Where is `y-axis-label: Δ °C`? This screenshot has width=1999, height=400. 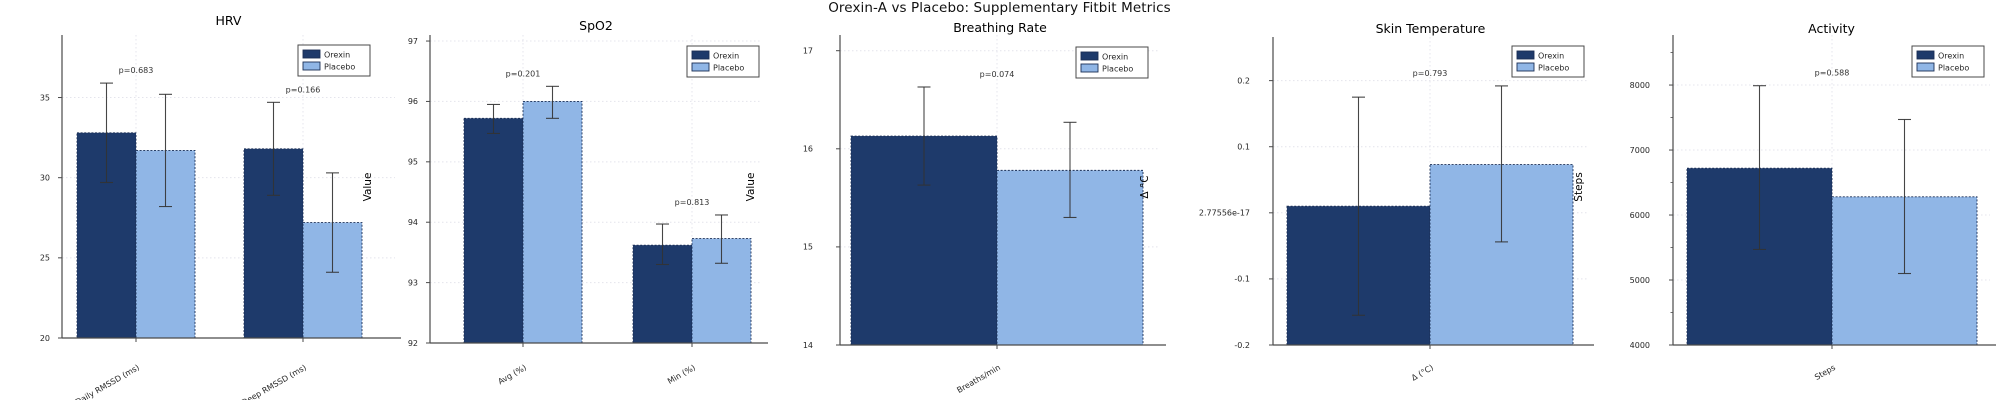 y-axis-label: Δ °C is located at coordinates (1145, 186).